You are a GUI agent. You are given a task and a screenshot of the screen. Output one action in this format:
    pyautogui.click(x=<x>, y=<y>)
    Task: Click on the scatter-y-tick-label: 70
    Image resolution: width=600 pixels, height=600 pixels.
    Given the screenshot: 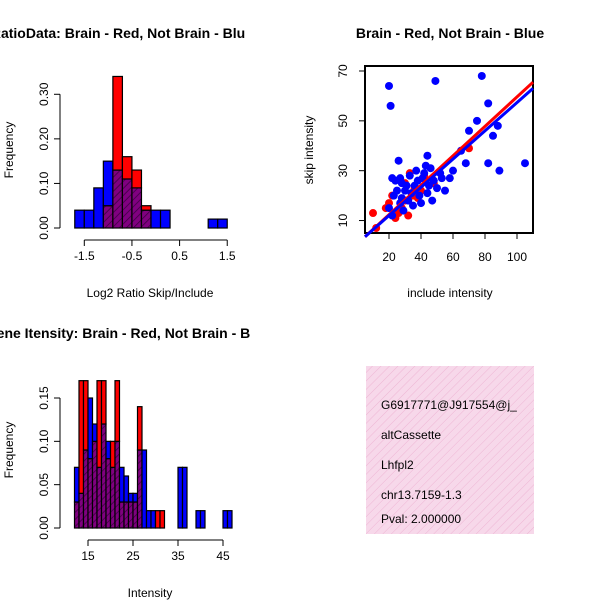 What is the action you would take?
    pyautogui.click(x=343, y=71)
    